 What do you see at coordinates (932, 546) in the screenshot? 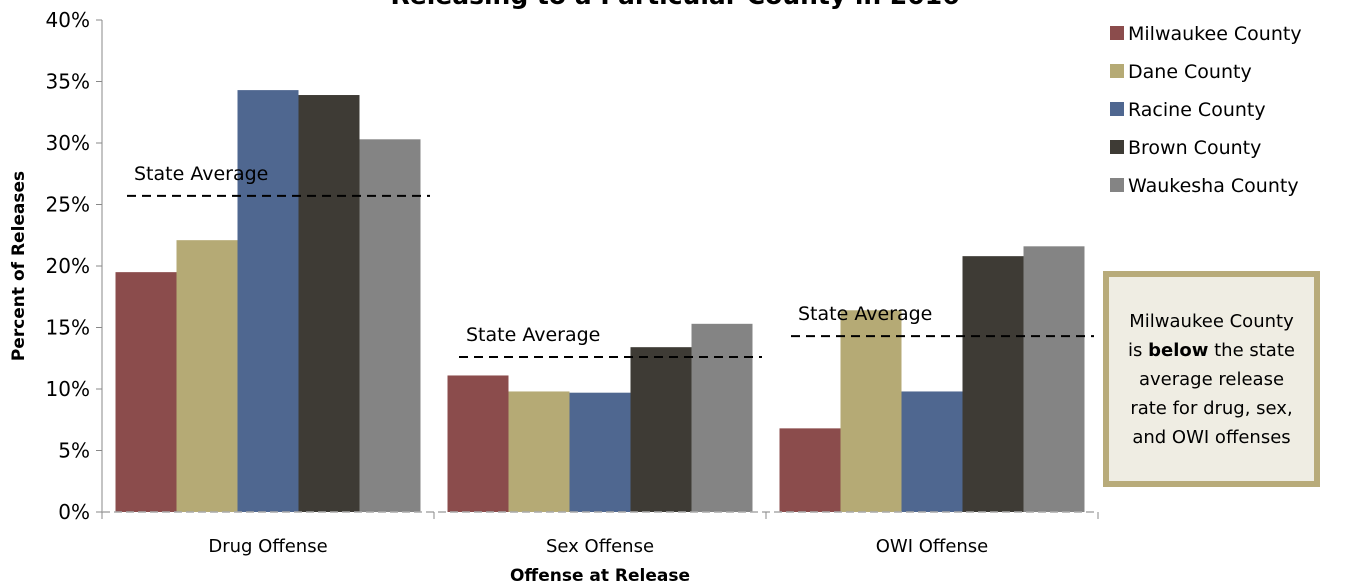
I see `x-category-label: OWI Offense` at bounding box center [932, 546].